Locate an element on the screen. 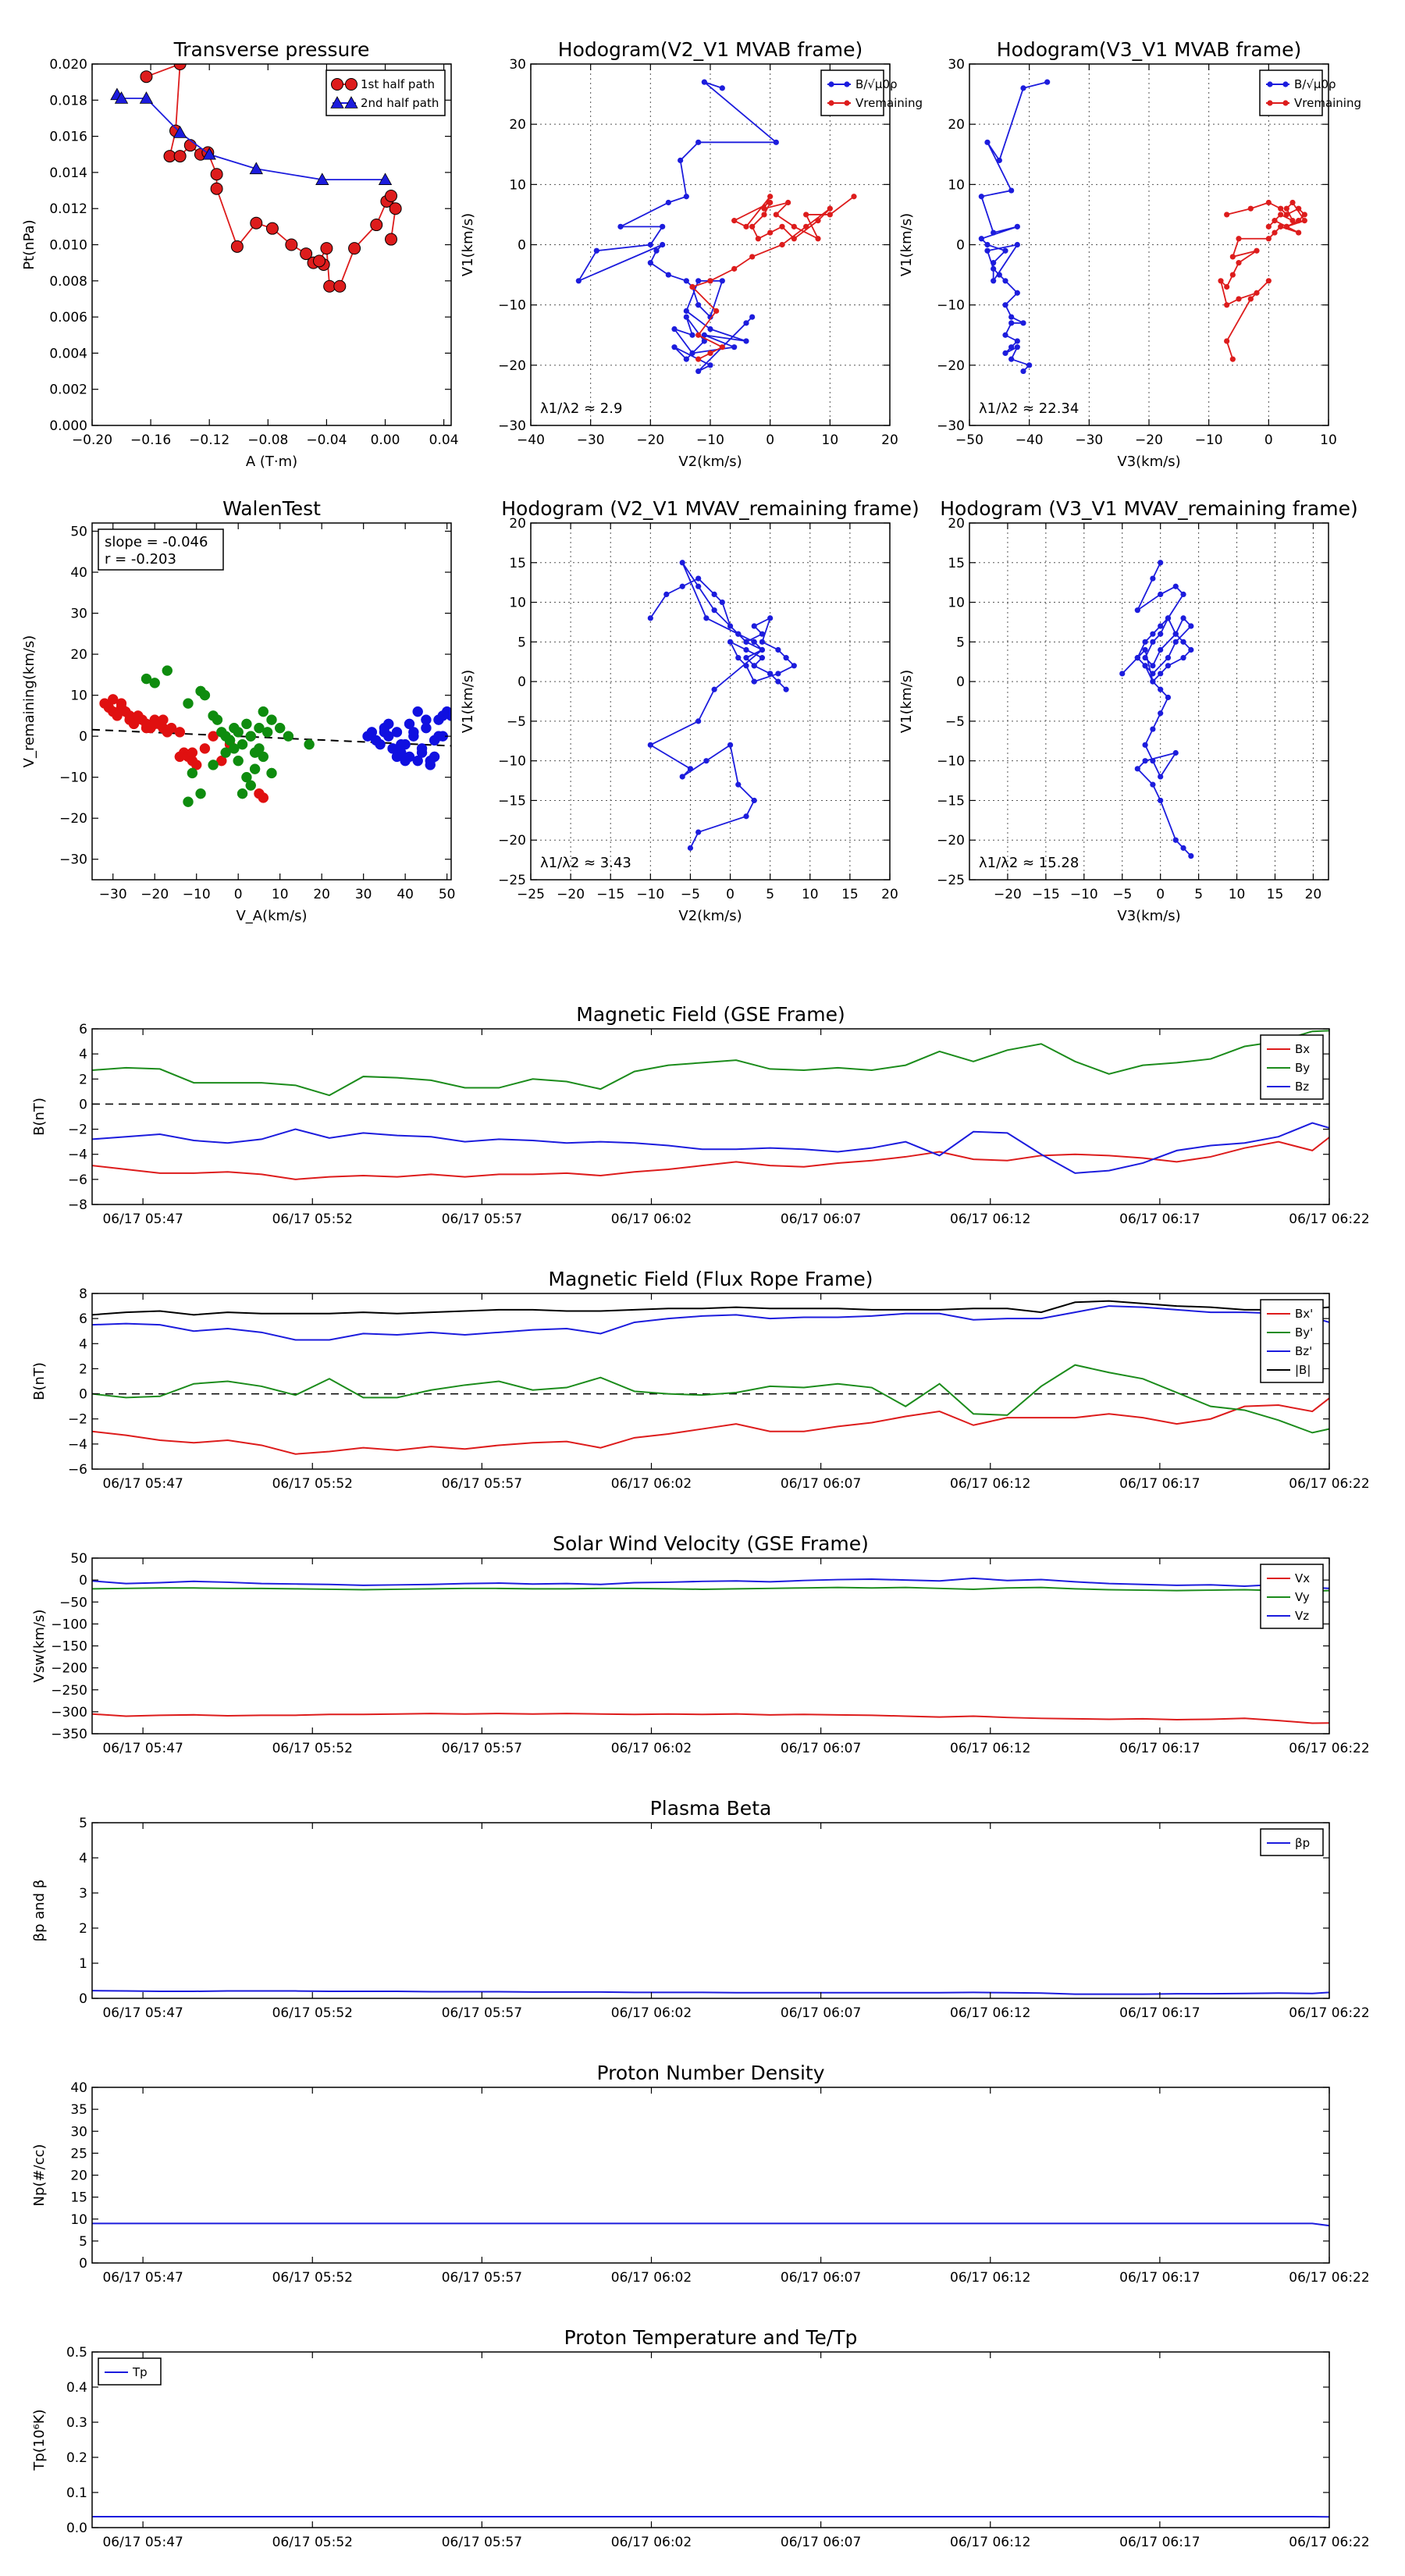 Image resolution: width=1405 pixels, height=2576 pixels. x-tick-label: 06/17 06:02 is located at coordinates (651, 2013).